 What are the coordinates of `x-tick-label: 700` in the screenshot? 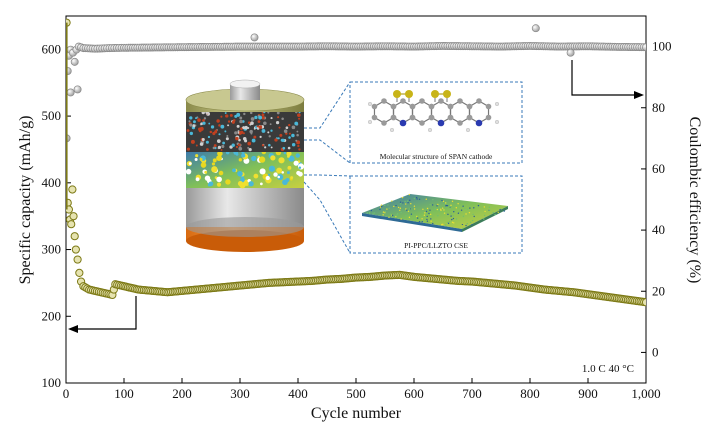 It's located at (472, 393).